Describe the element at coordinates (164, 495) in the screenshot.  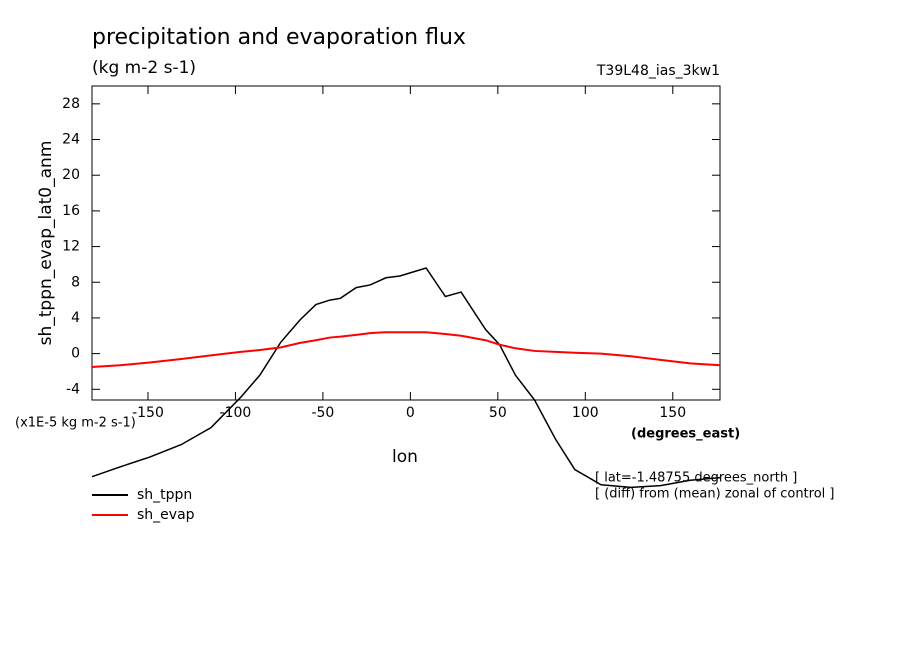
I see `legend-label: sh_tppn` at that location.